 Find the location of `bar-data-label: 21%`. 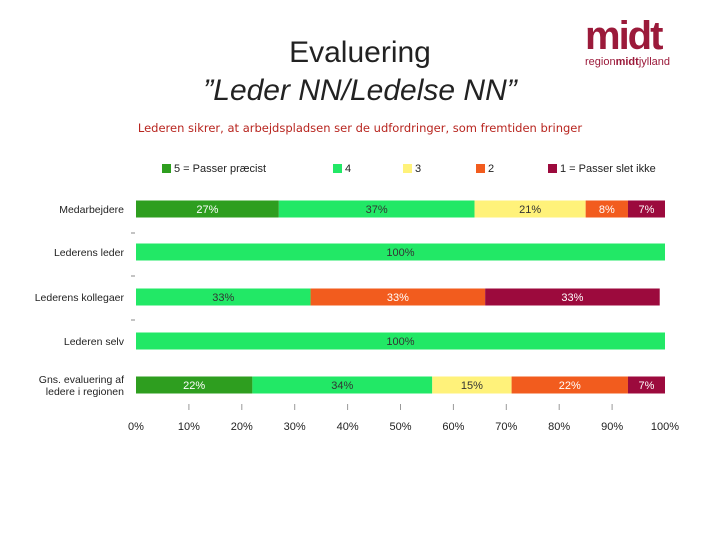

bar-data-label: 21% is located at coordinates (530, 210).